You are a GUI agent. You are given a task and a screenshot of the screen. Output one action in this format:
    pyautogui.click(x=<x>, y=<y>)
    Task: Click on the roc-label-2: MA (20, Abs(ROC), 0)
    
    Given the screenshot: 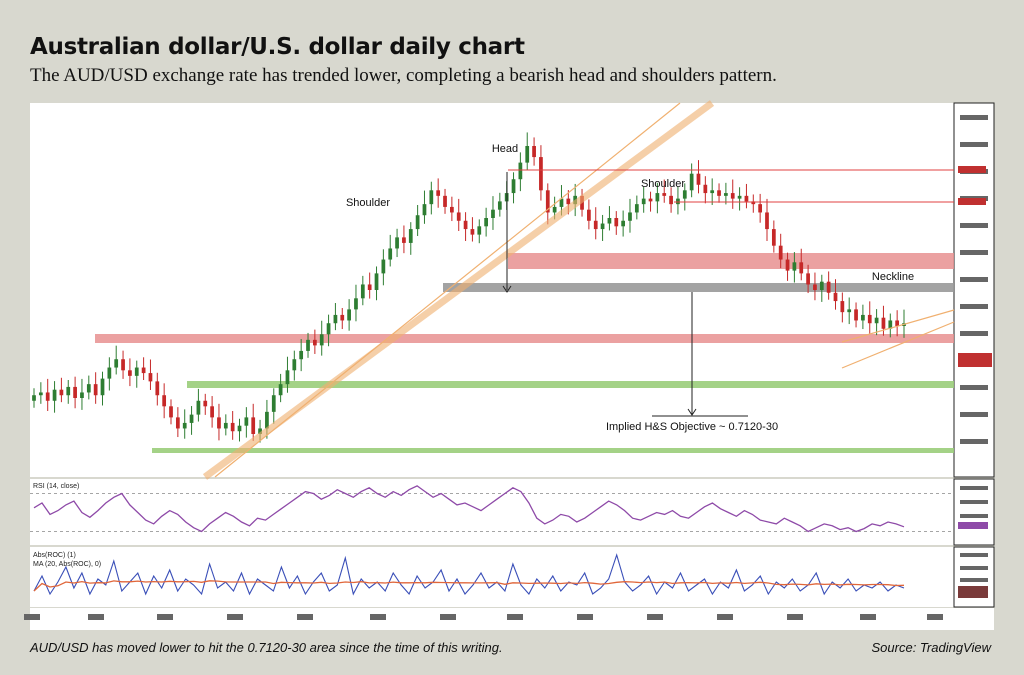 What is the action you would take?
    pyautogui.click(x=67, y=564)
    